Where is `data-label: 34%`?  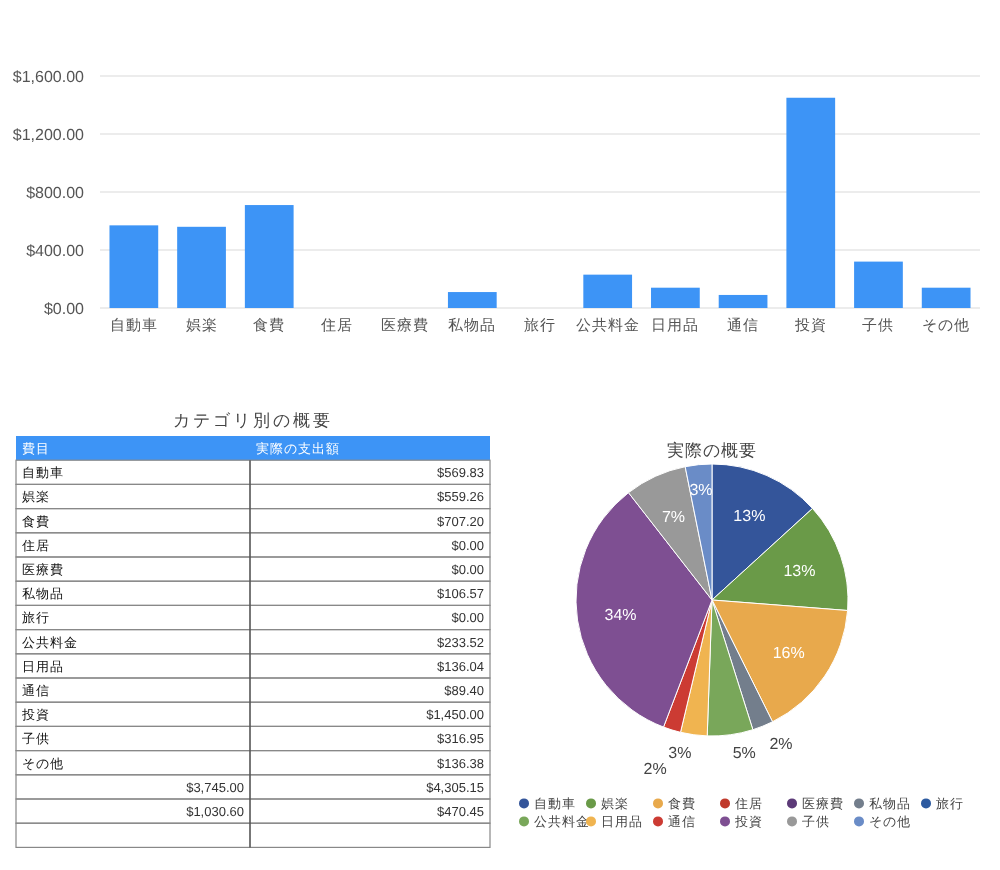 data-label: 34% is located at coordinates (620, 614).